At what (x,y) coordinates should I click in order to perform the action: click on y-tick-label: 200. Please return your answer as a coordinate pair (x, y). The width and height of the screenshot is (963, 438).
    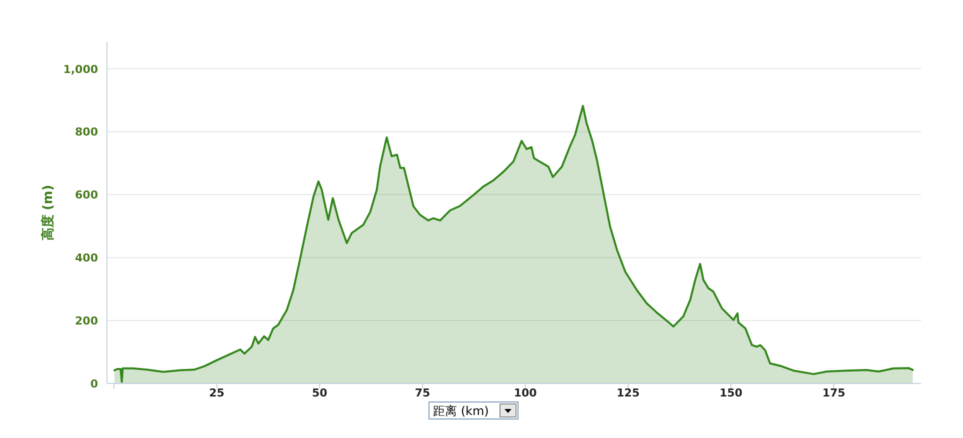
    Looking at the image, I should click on (86, 321).